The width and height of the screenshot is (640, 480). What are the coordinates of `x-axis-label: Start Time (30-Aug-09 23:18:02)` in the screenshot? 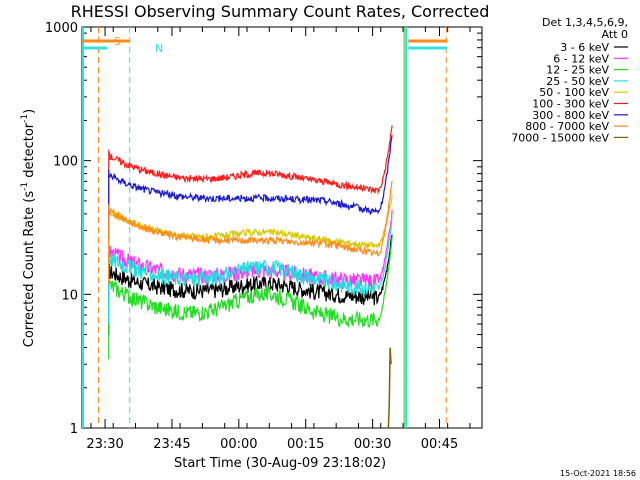 It's located at (280, 463).